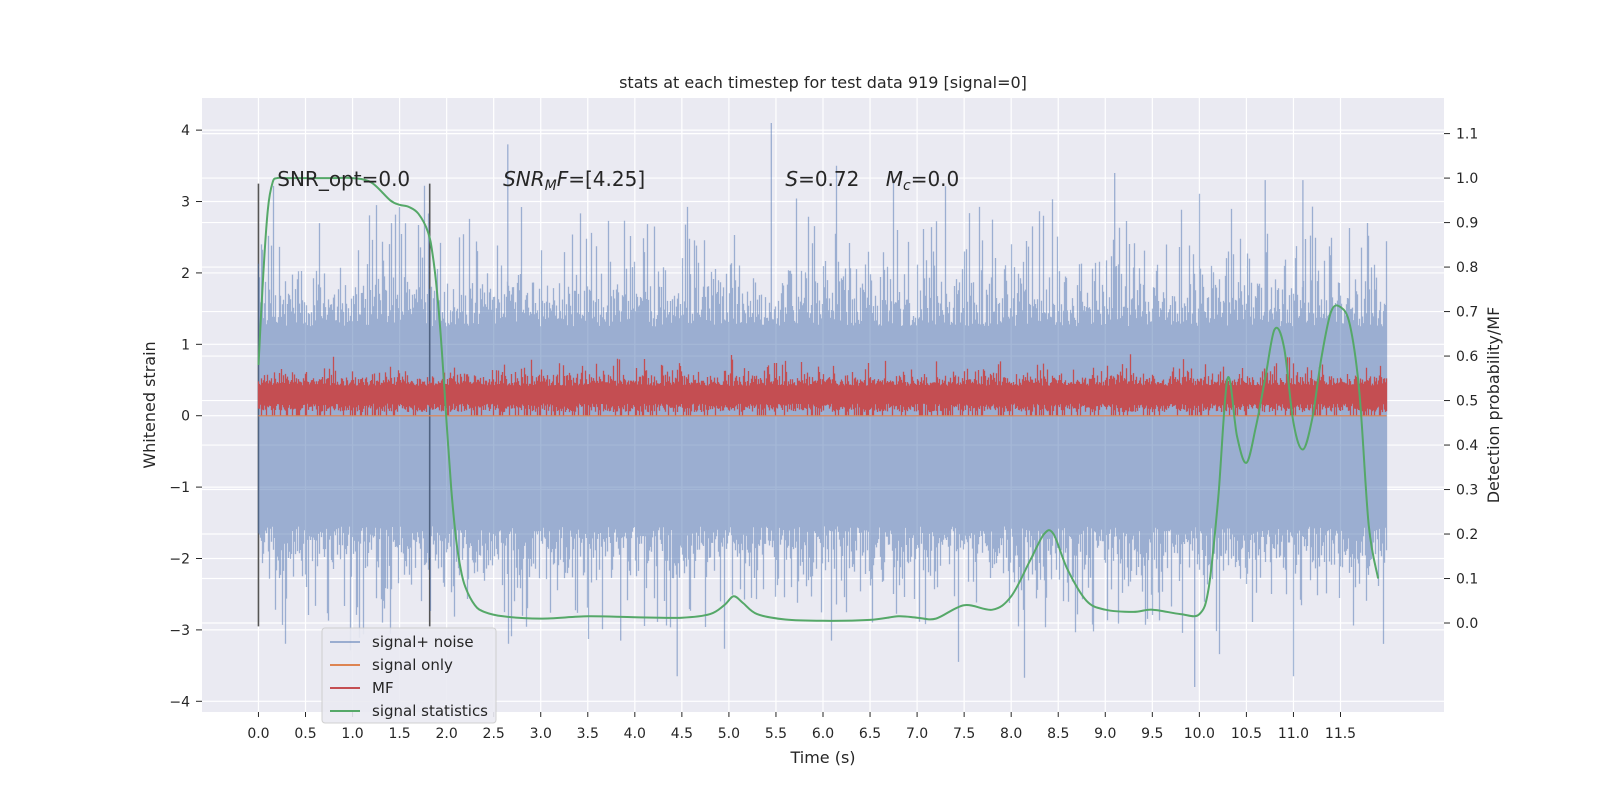 The width and height of the screenshot is (1600, 800). I want to click on y-axis-label-left: Whitened strain, so click(149, 404).